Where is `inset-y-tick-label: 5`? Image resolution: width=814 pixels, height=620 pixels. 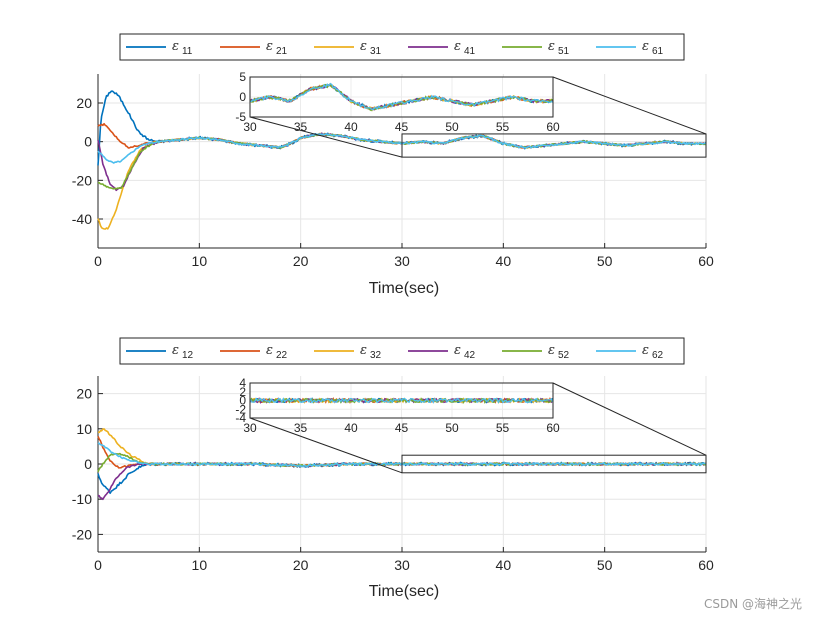 inset-y-tick-label: 5 is located at coordinates (242, 77).